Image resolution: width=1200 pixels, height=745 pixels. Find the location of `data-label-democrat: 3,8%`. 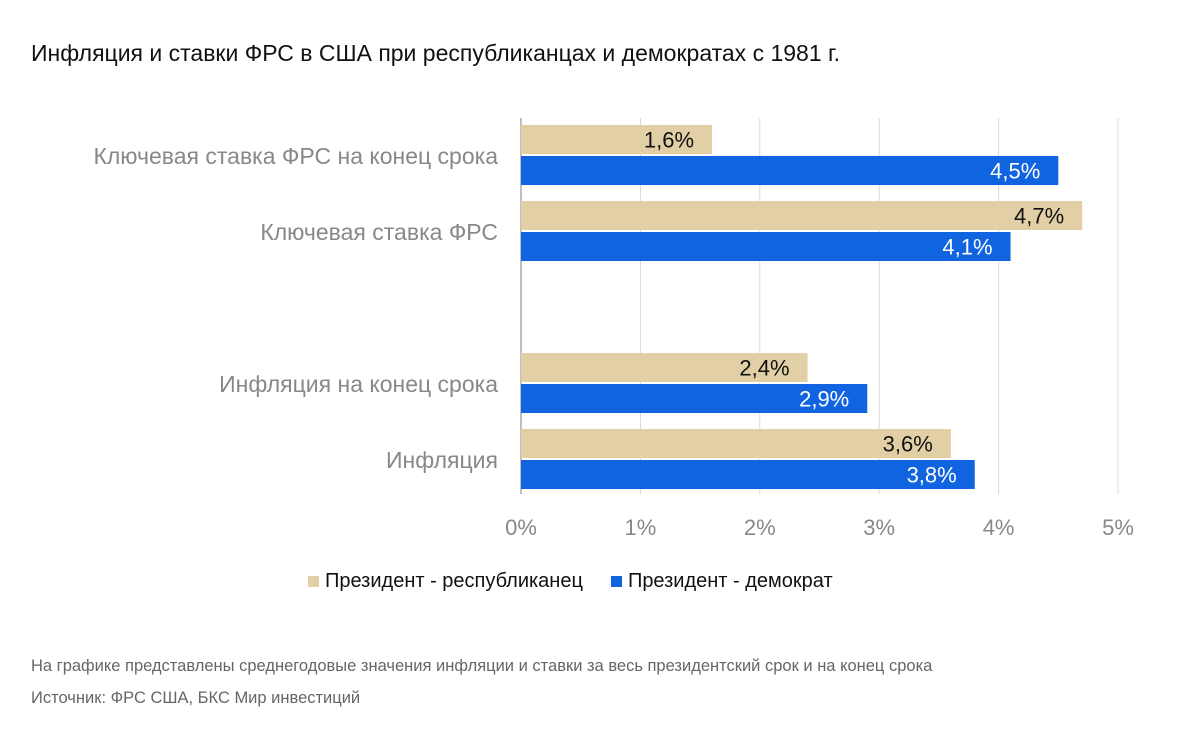

data-label-democrat: 3,8% is located at coordinates (932, 475).